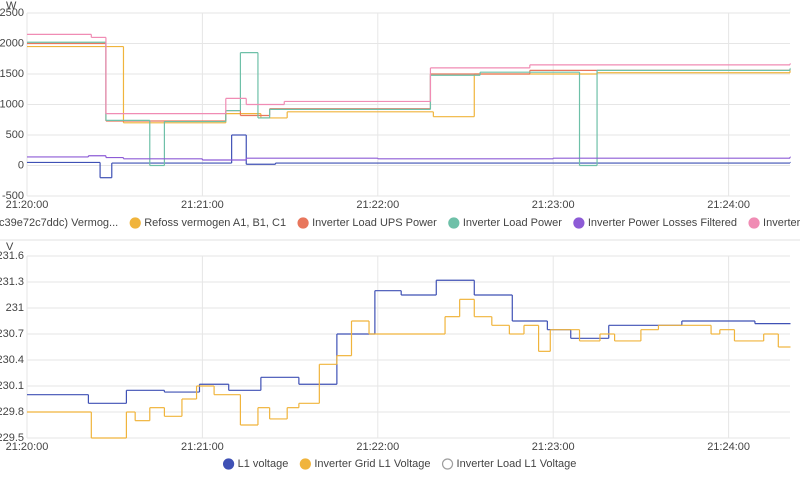 The height and width of the screenshot is (482, 800). Describe the element at coordinates (12, 43) in the screenshot. I see `y-tick-label: 2000` at that location.